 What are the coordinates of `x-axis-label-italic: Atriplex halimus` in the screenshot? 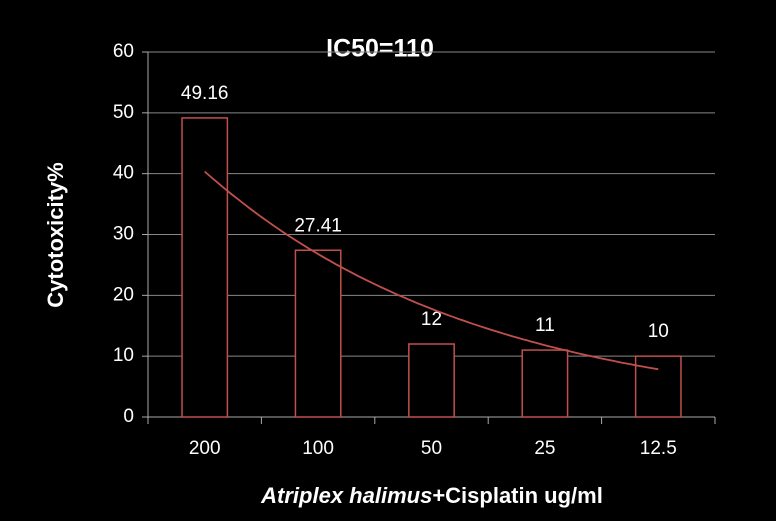 It's located at (346, 495).